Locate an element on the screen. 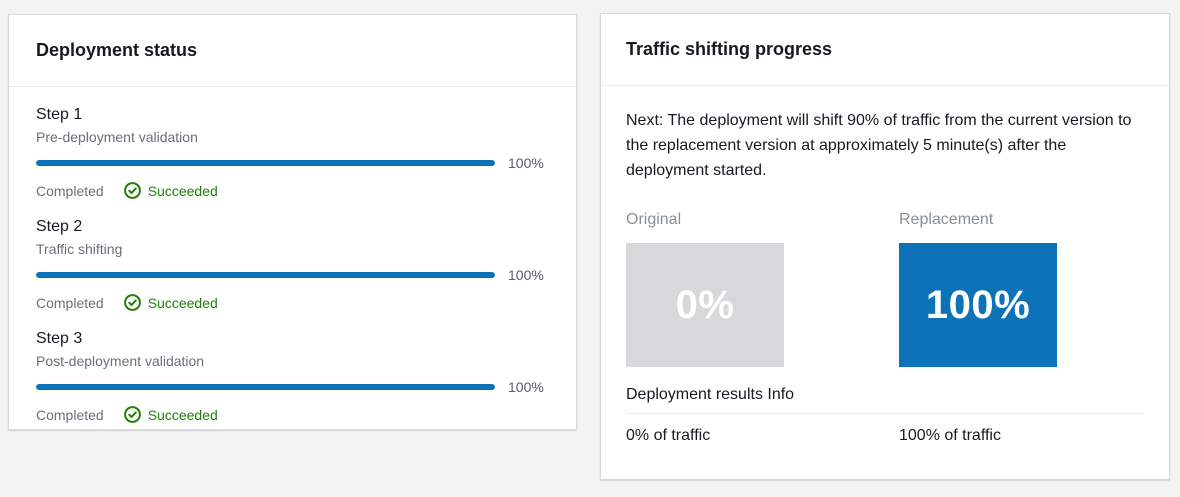 The image size is (1180, 497). deployment-results-row: Deployment results Info is located at coordinates (885, 394).